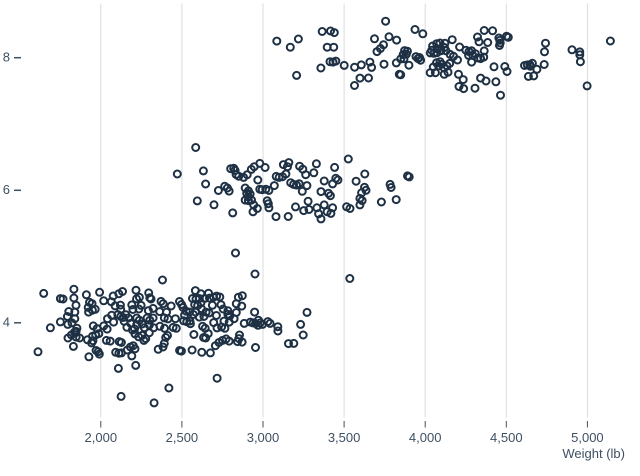  I want to click on svg-text: 4,000, so click(425, 437).